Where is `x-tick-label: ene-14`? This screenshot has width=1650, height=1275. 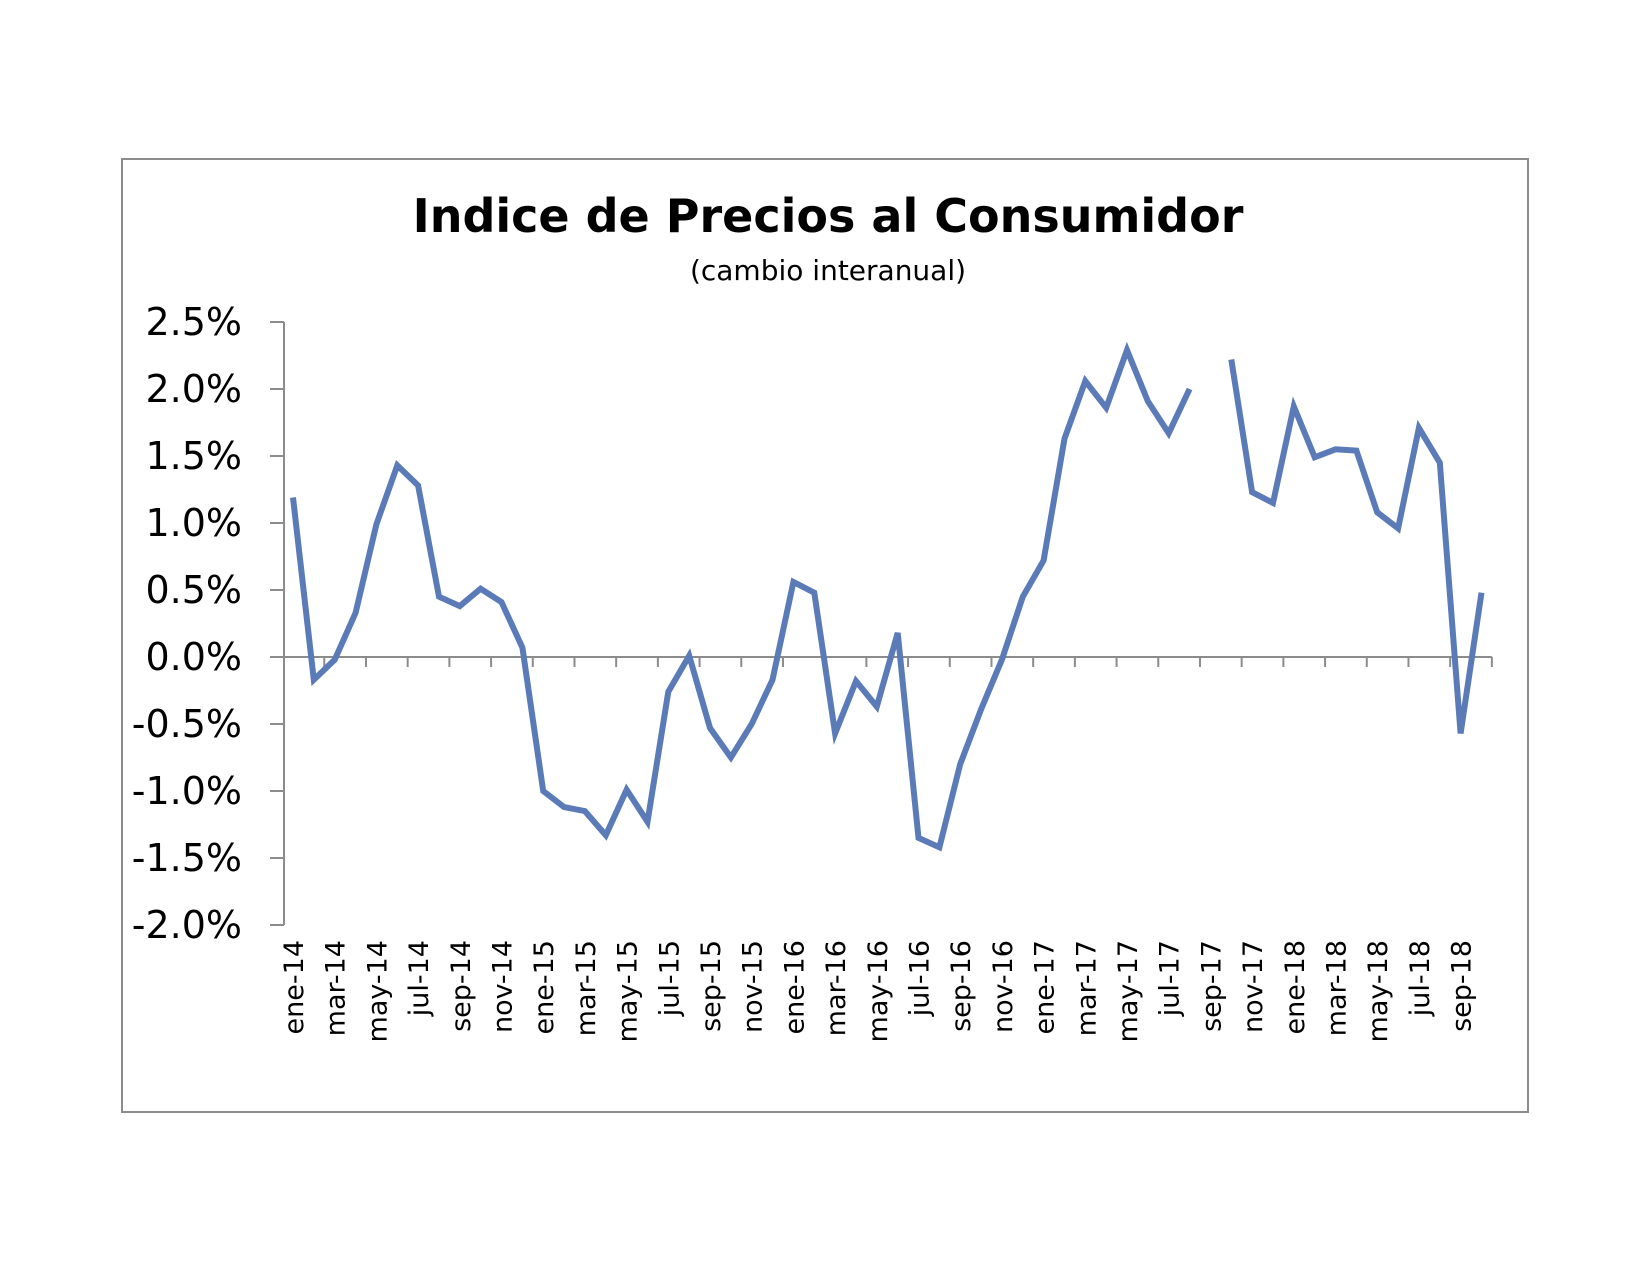 x-tick-label: ene-14 is located at coordinates (294, 987).